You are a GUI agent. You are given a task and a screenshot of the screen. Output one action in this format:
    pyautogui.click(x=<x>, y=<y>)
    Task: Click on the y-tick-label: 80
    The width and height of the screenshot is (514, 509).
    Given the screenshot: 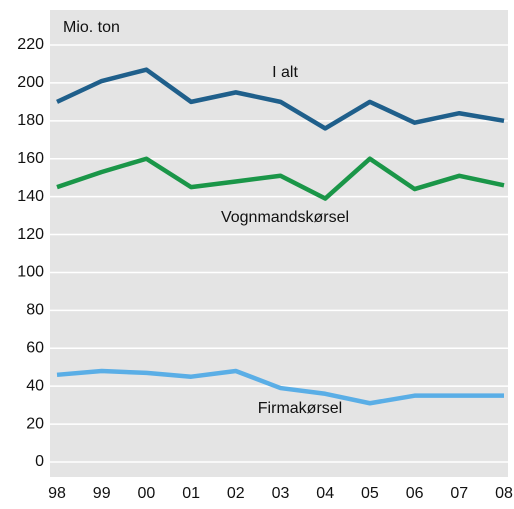 What is the action you would take?
    pyautogui.click(x=35, y=310)
    